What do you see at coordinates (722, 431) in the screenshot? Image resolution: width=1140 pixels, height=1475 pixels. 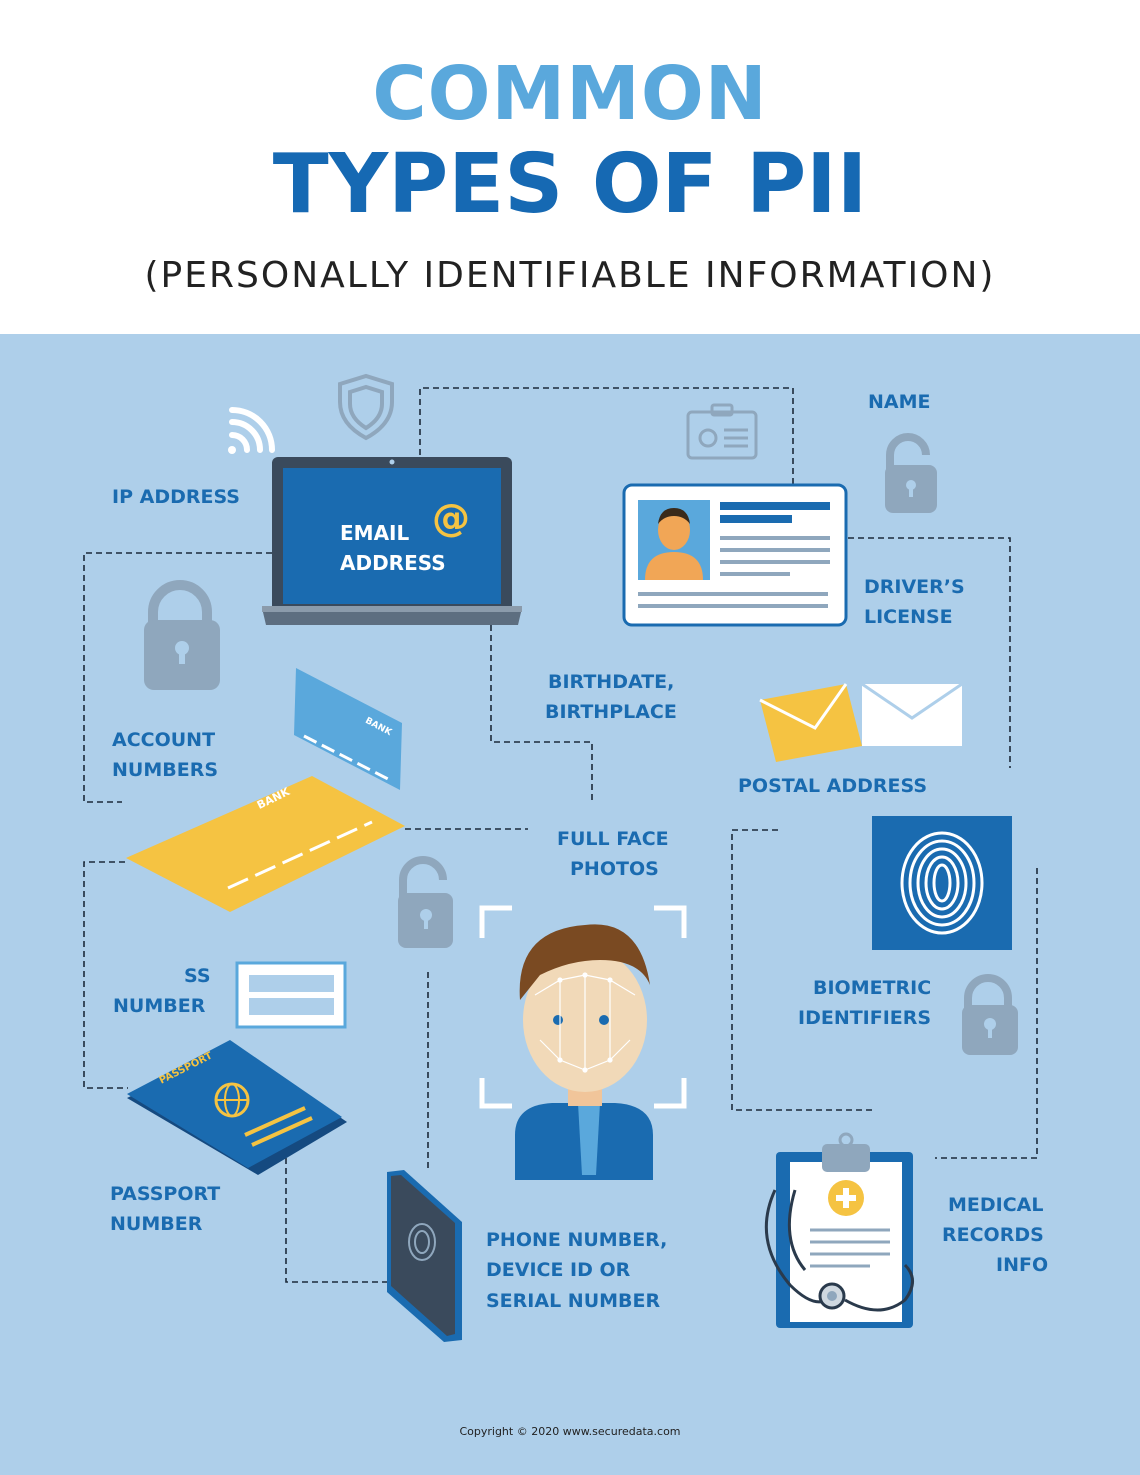 I see `id-badge-icon` at bounding box center [722, 431].